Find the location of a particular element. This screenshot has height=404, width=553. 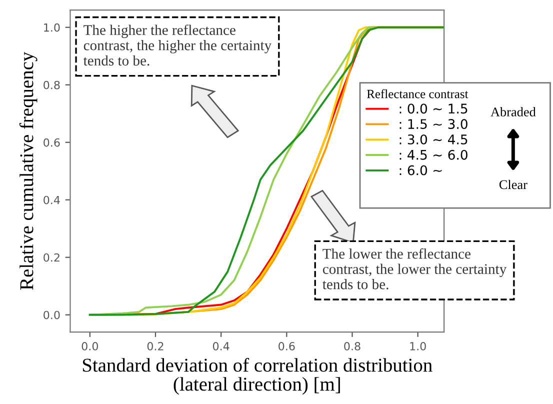

y-tick-label: 1.0 is located at coordinates (52, 27).